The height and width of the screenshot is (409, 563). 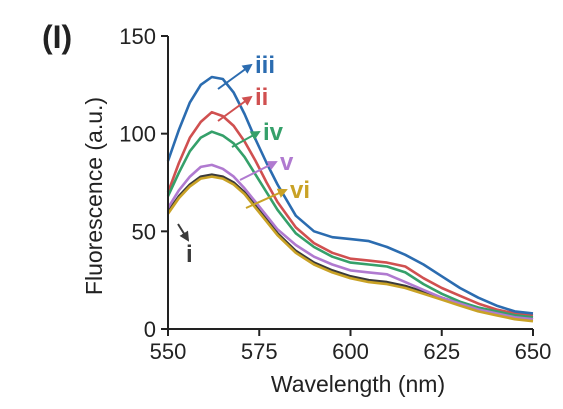 I want to click on x-axis-title: Wavelength (nm), so click(x=358, y=384).